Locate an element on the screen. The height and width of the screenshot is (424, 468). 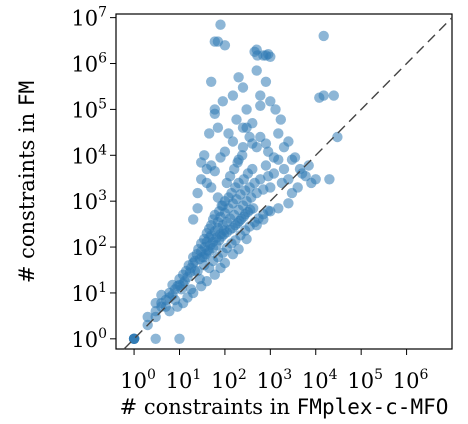
tick-exponent: 0 is located at coordinates (151, 375).